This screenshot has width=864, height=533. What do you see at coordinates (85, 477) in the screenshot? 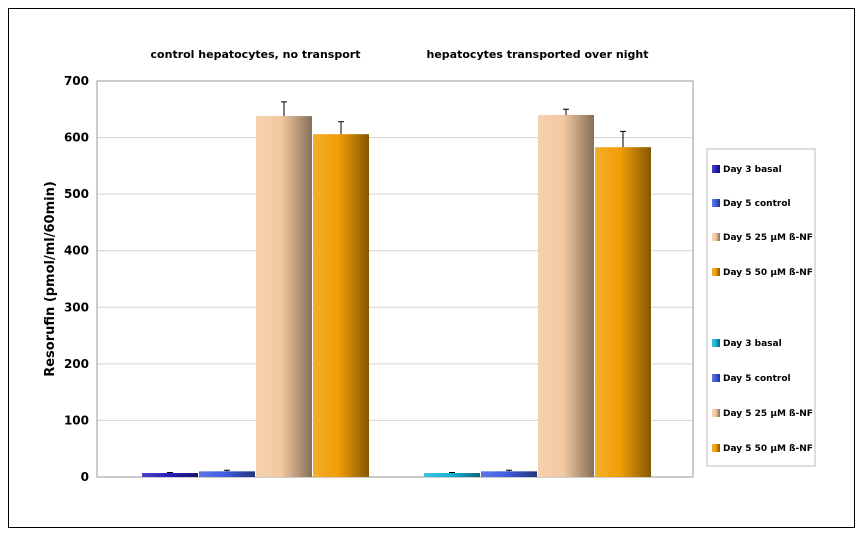
I see `y-tick-label: 0` at bounding box center [85, 477].